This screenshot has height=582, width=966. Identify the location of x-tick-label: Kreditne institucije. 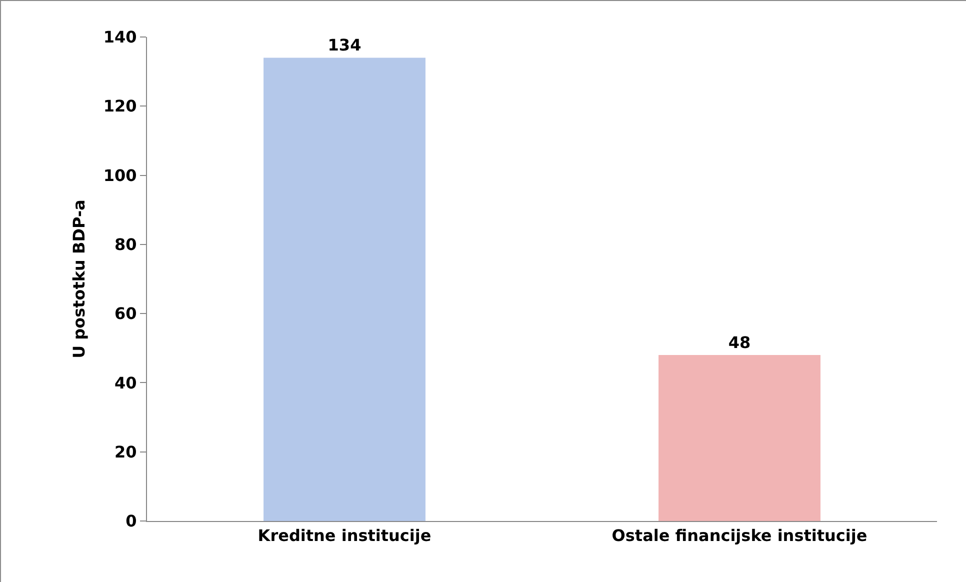
(345, 536).